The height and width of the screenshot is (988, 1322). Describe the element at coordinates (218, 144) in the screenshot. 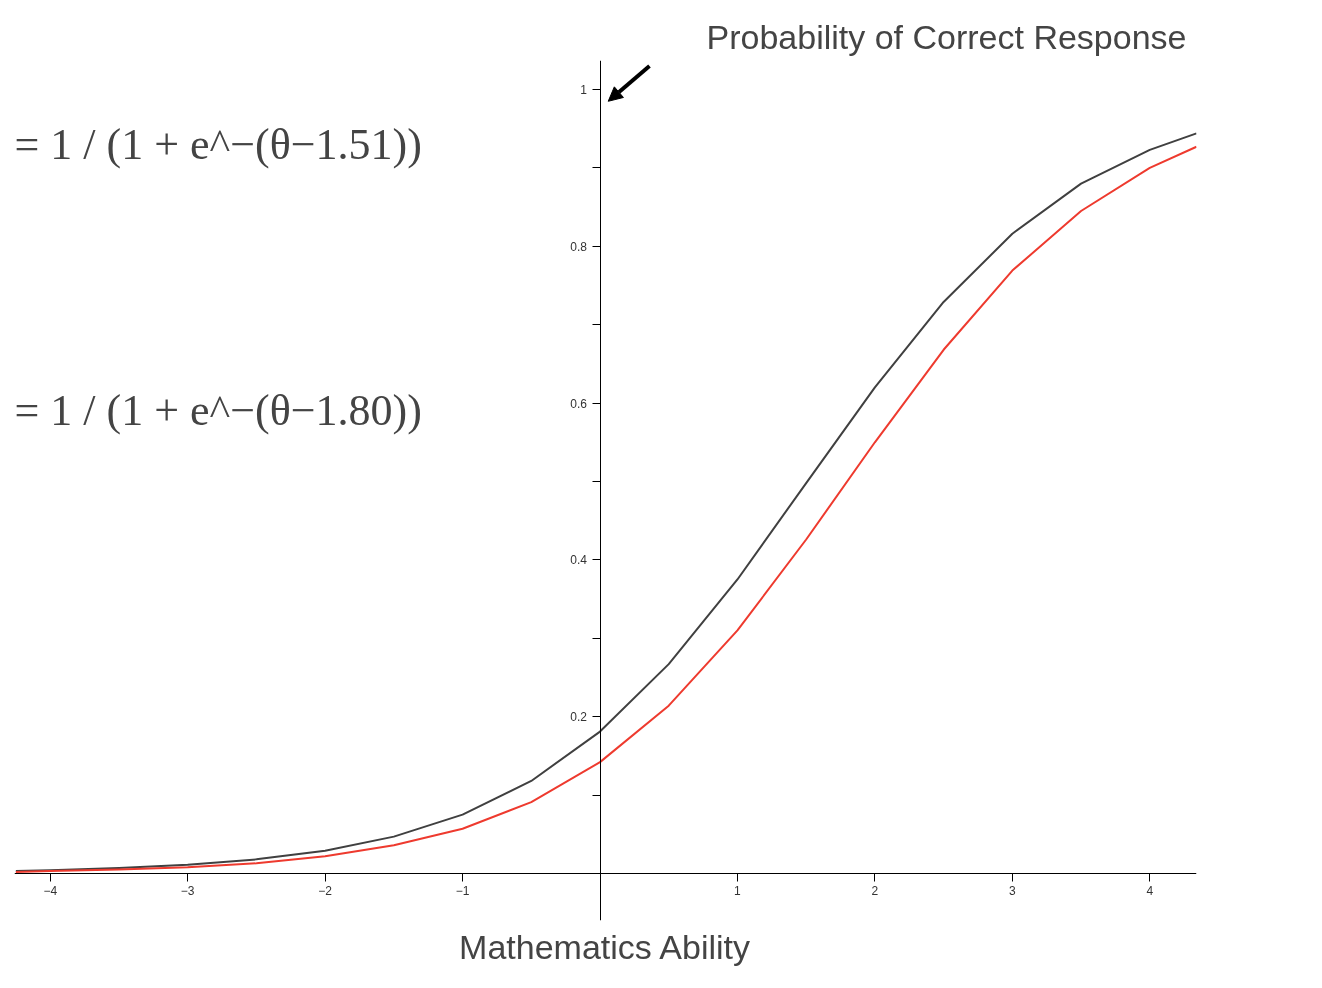

I see `annotation: = 1 / (1 + e^−(θ−1.51))` at that location.